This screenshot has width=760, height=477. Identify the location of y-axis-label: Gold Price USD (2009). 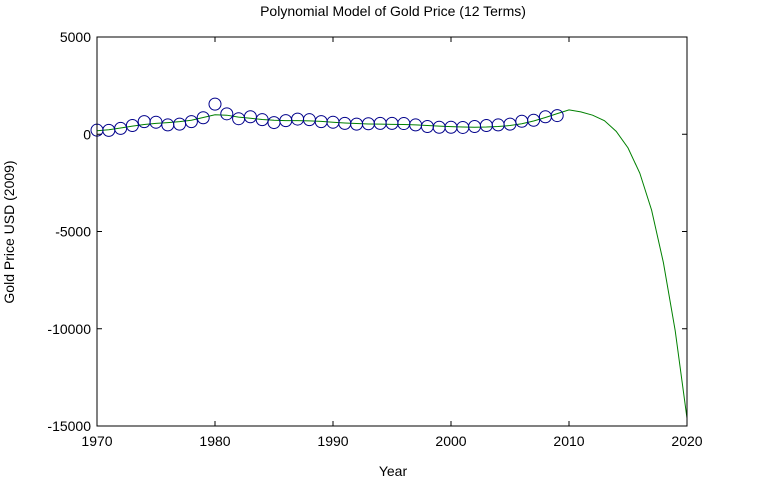
(9, 231).